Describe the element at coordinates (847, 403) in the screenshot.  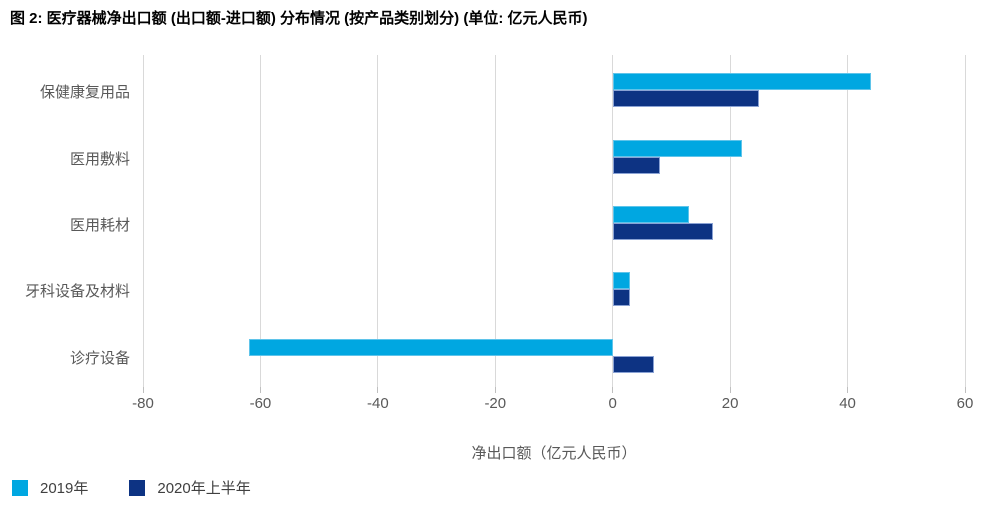
I see `x-tick-label: 40` at that location.